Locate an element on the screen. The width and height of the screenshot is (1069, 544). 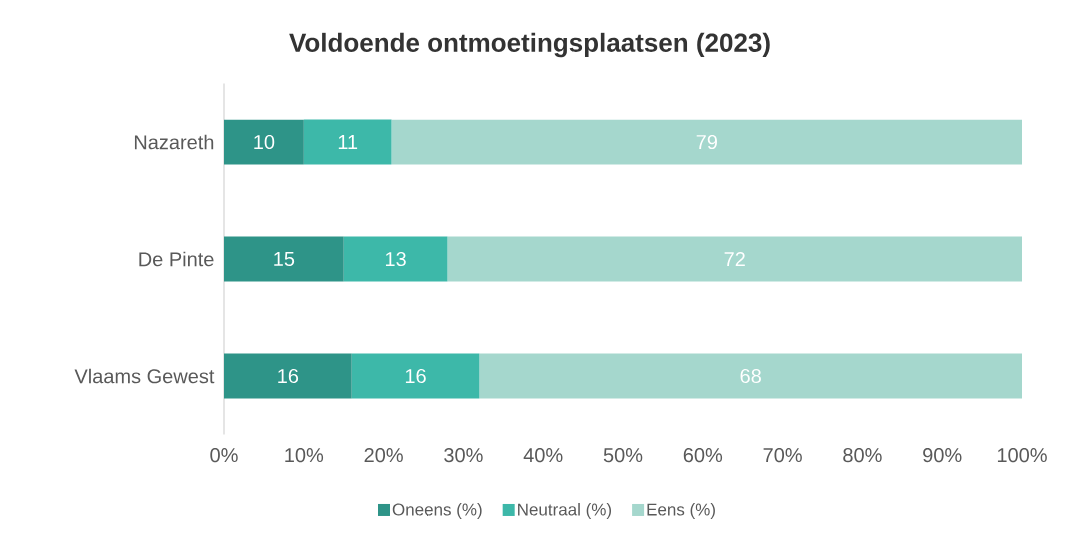
data-label: 15 is located at coordinates (284, 259).